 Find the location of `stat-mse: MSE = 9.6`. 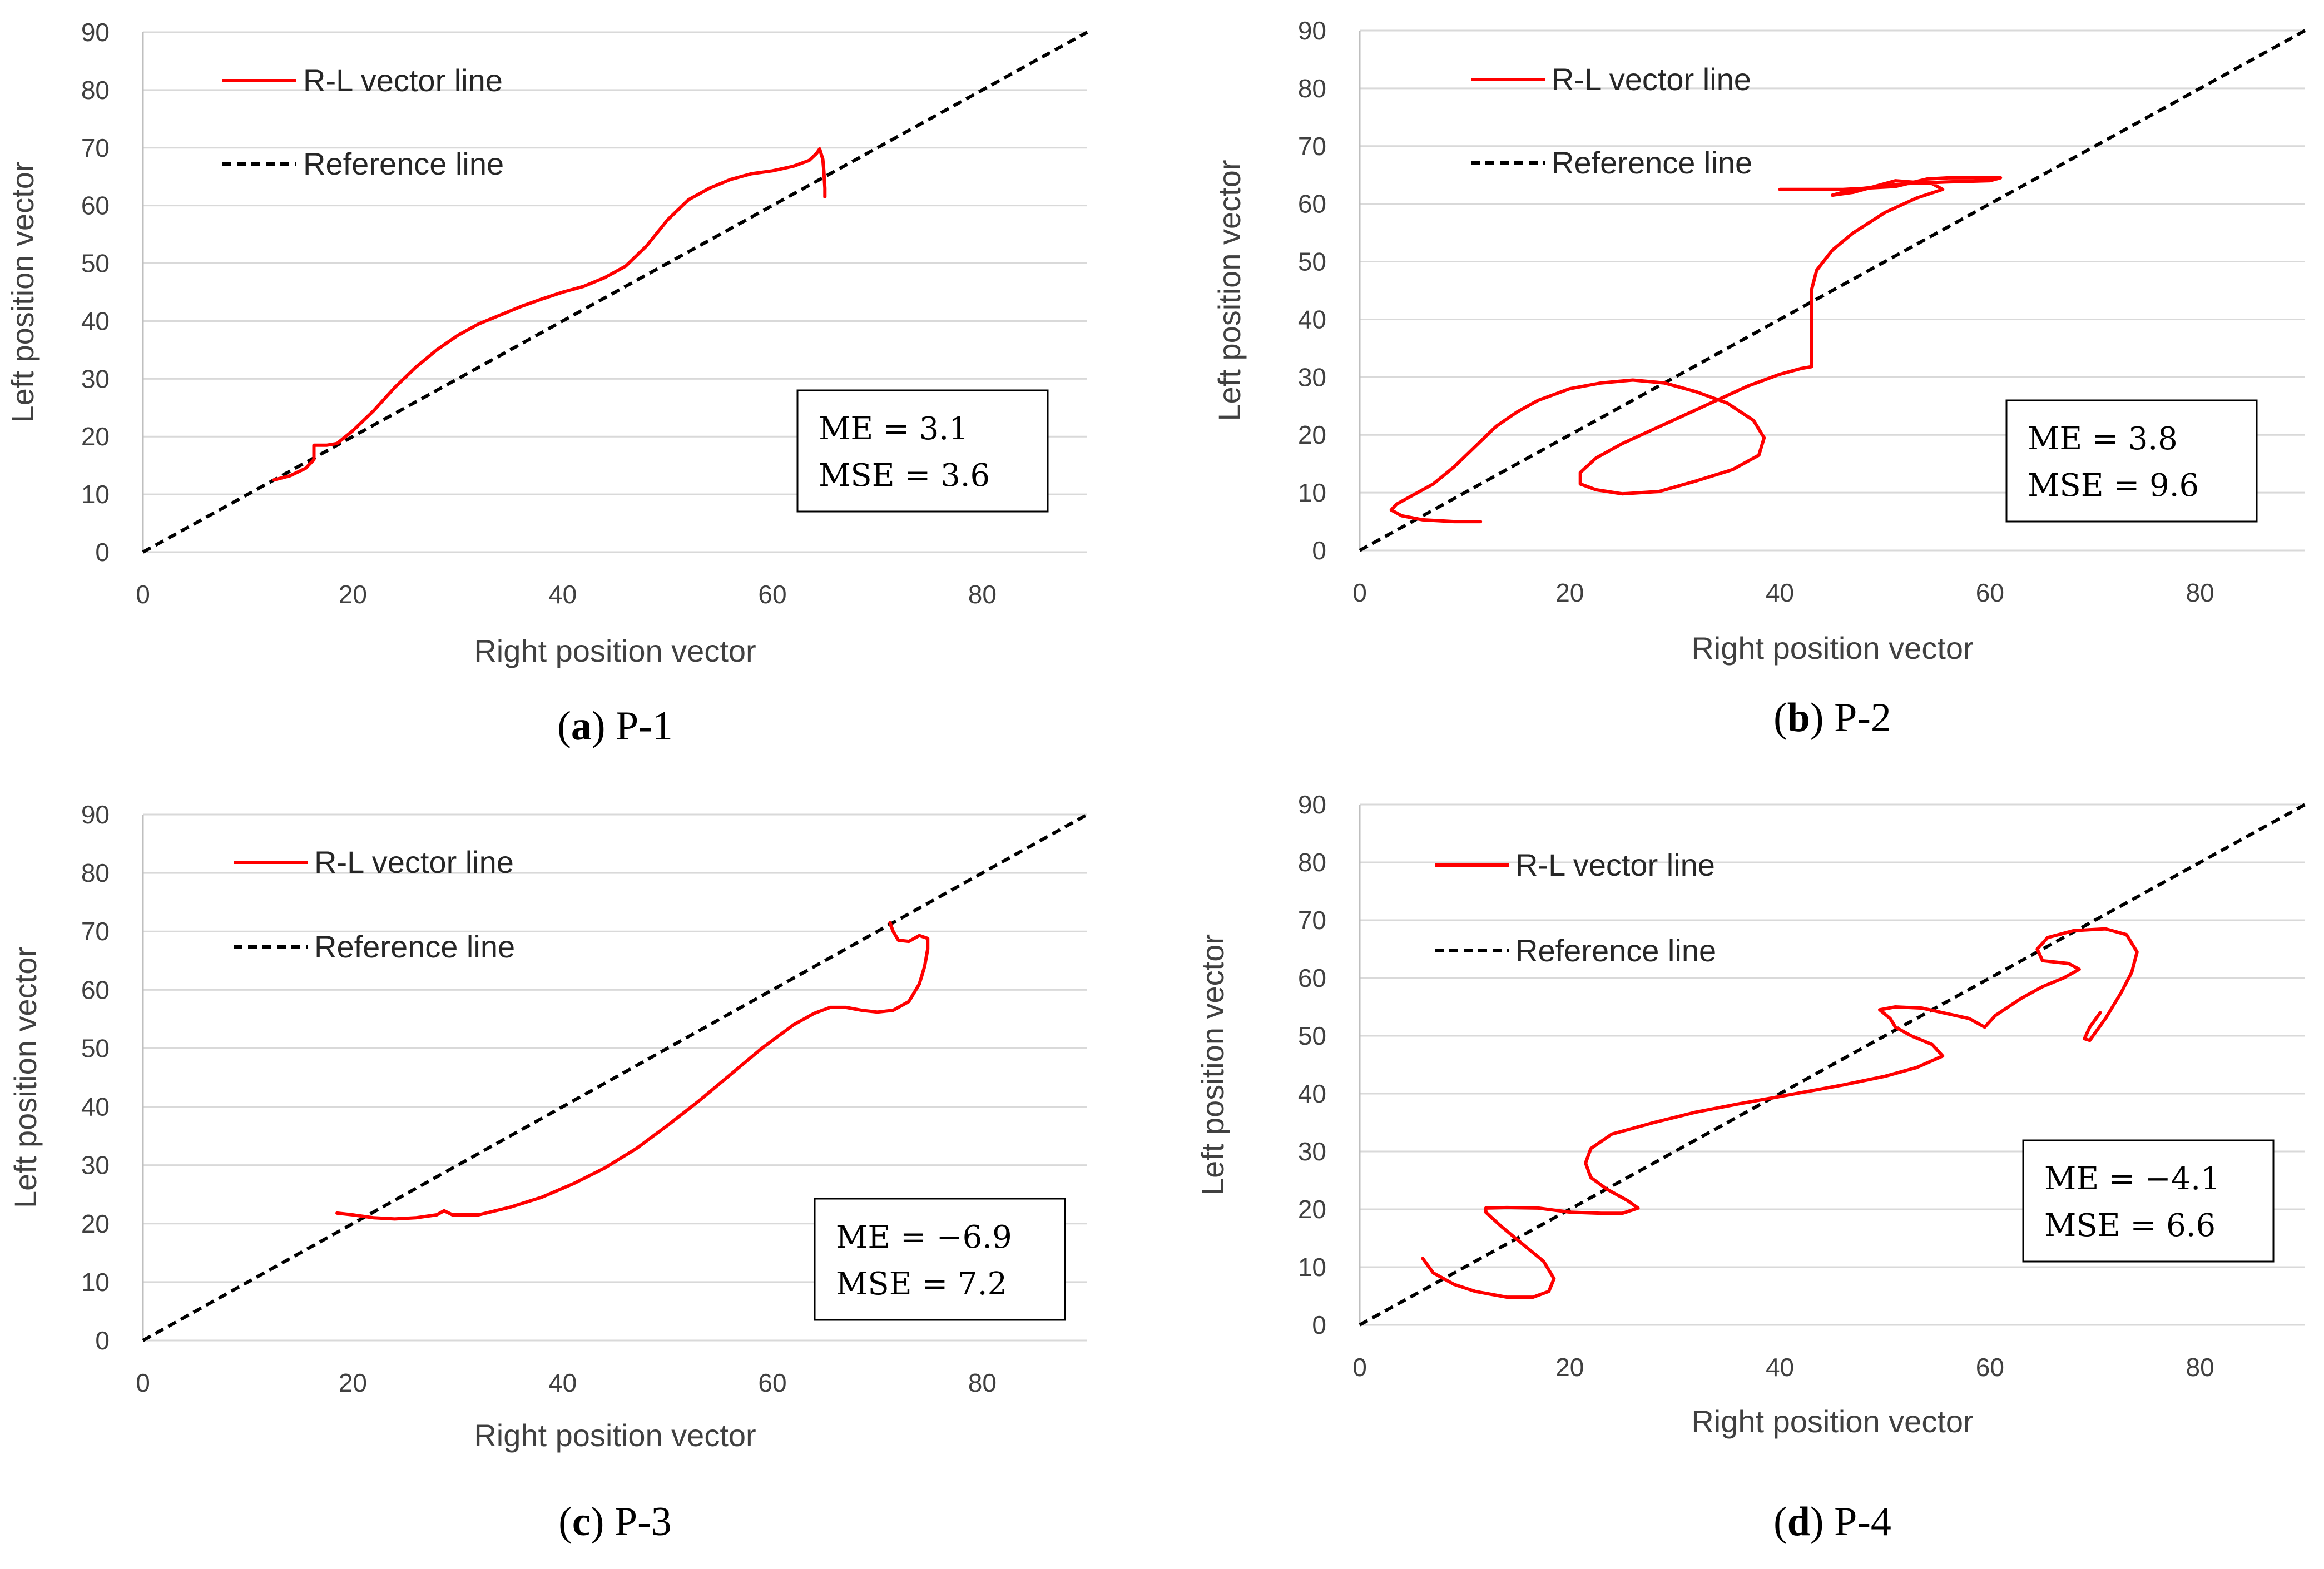

stat-mse: MSE = 9.6 is located at coordinates (2113, 486).